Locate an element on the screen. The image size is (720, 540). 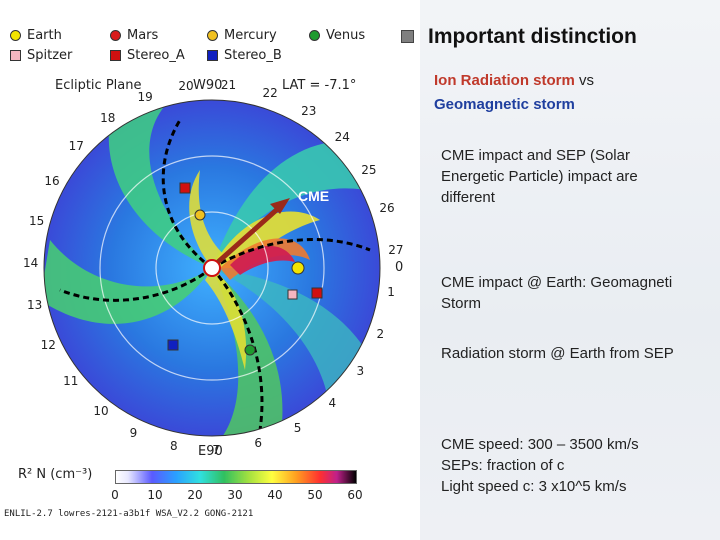
cme-arrow-head-icon is located at coordinates (280, 206).